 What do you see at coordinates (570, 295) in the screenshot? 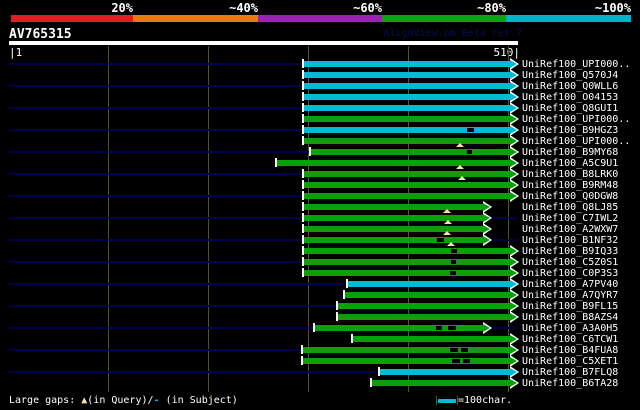
I see `hit-label: UniRef100_A7QYR7` at bounding box center [570, 295].